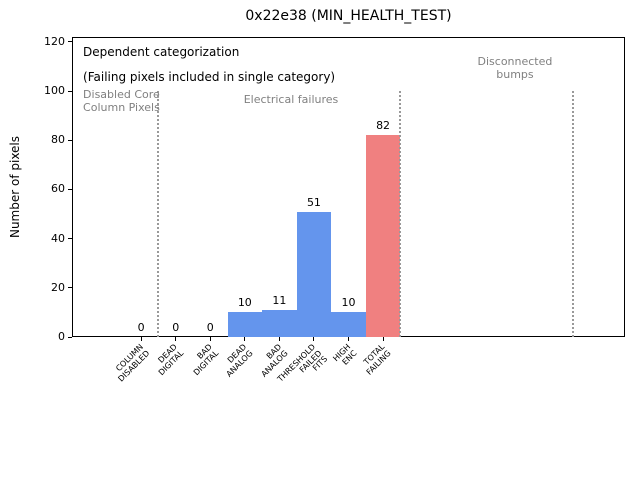 The height and width of the screenshot is (480, 640). I want to click on x-tick-label: BAD DIGITAL, so click(205, 359).